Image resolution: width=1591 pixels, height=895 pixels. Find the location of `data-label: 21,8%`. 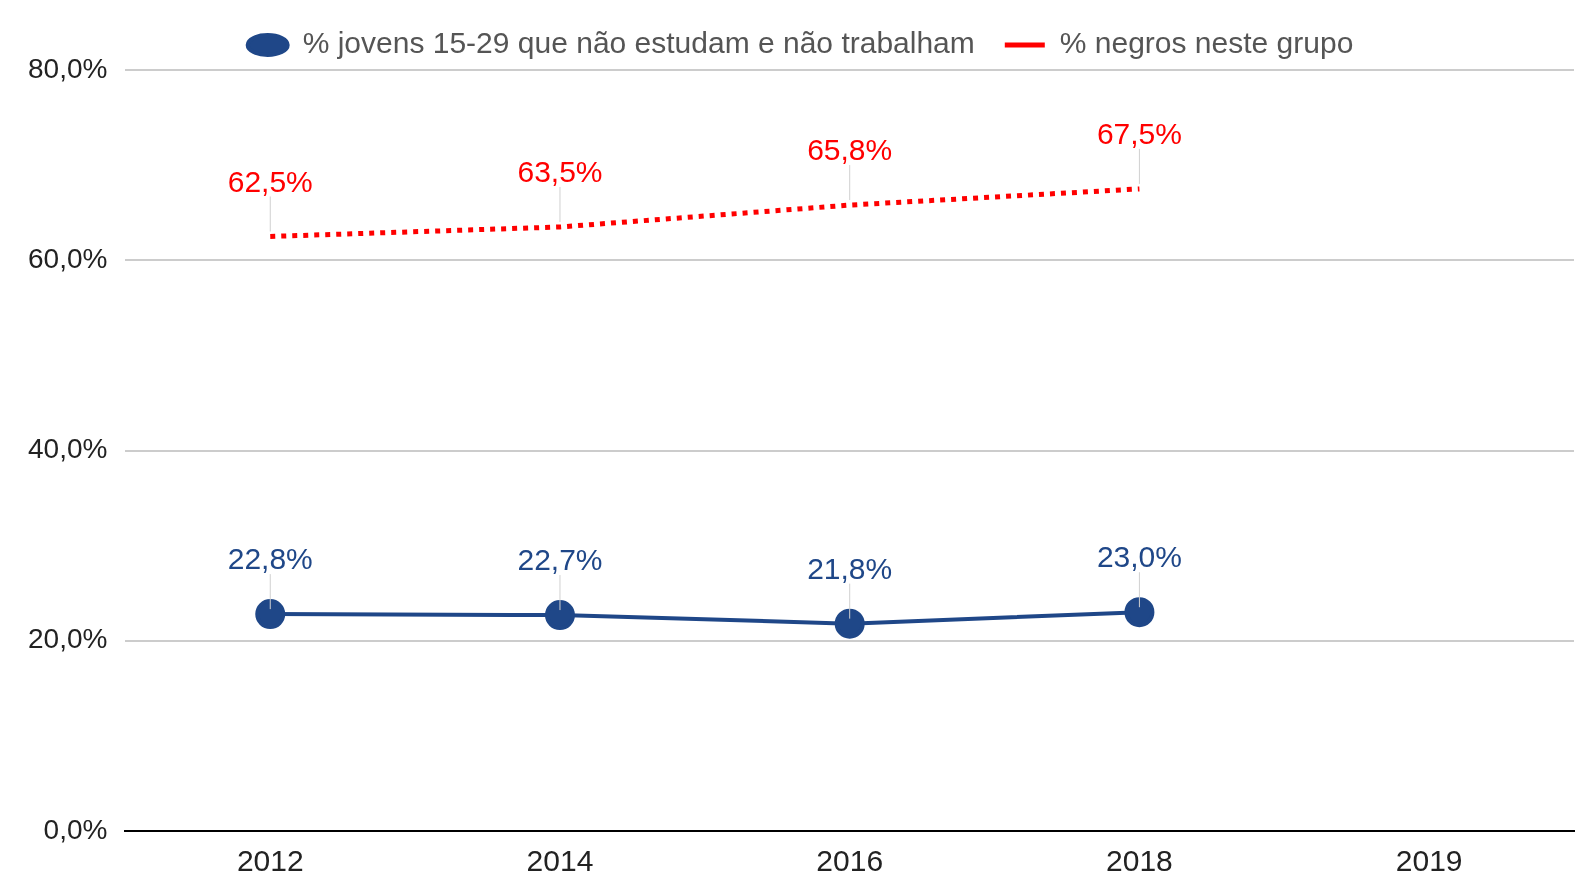

data-label: 21,8% is located at coordinates (850, 568).